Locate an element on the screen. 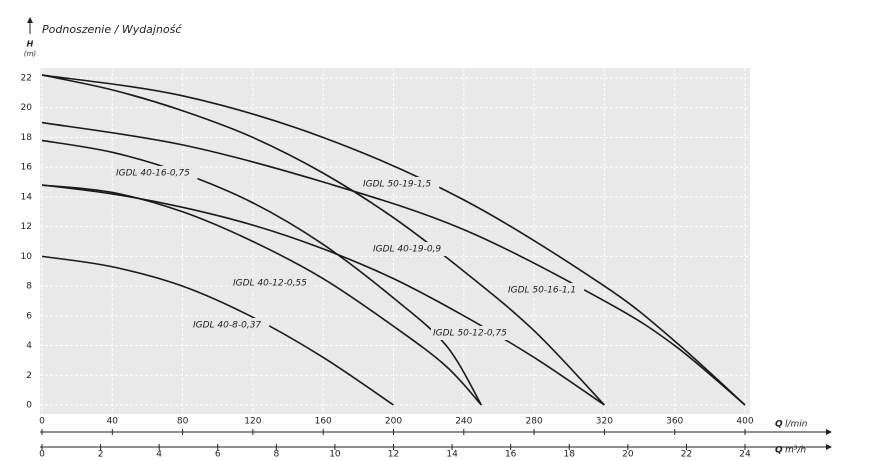  x2-tick-label: 24 is located at coordinates (745, 455).